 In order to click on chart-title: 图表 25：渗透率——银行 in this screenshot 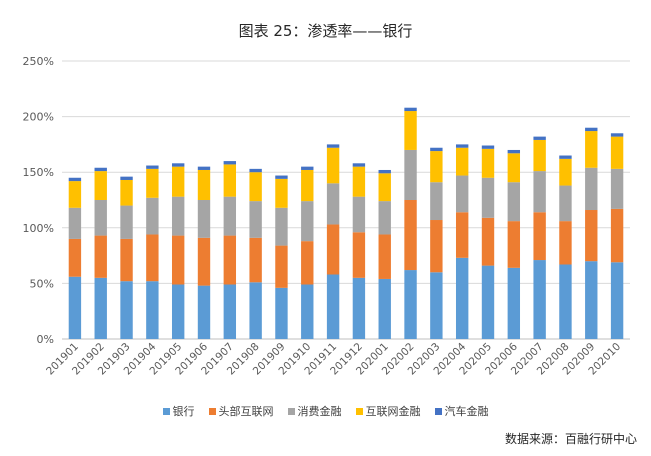, I will do `click(325, 31)`.